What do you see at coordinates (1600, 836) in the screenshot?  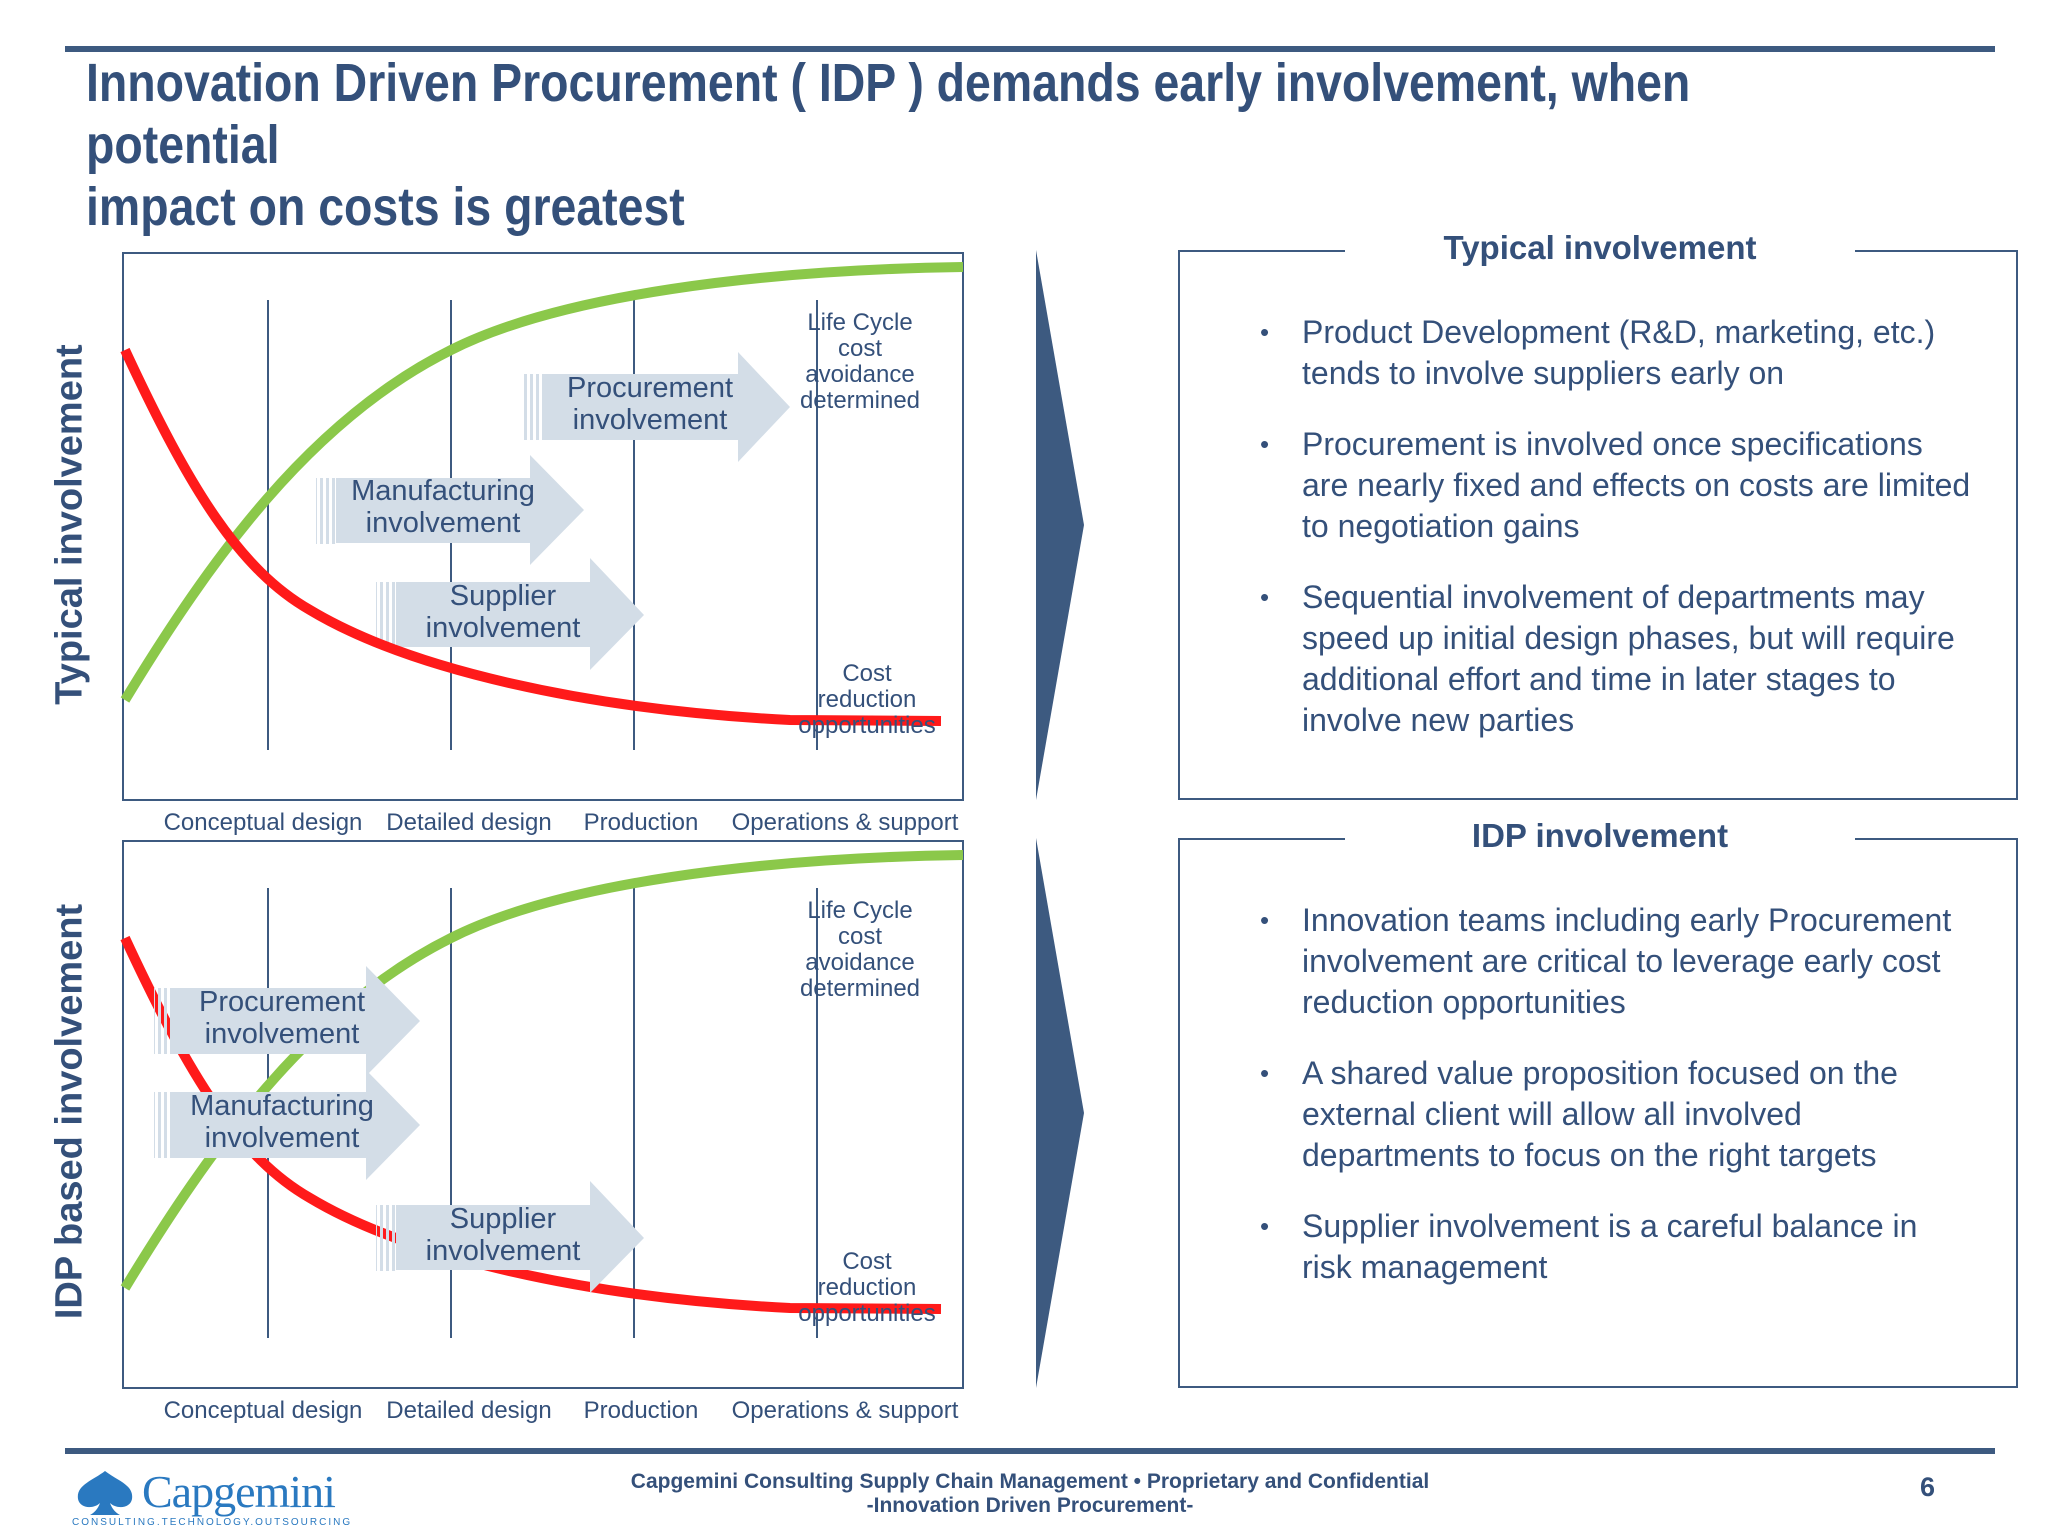 I see `panel-title: IDP involvement` at bounding box center [1600, 836].